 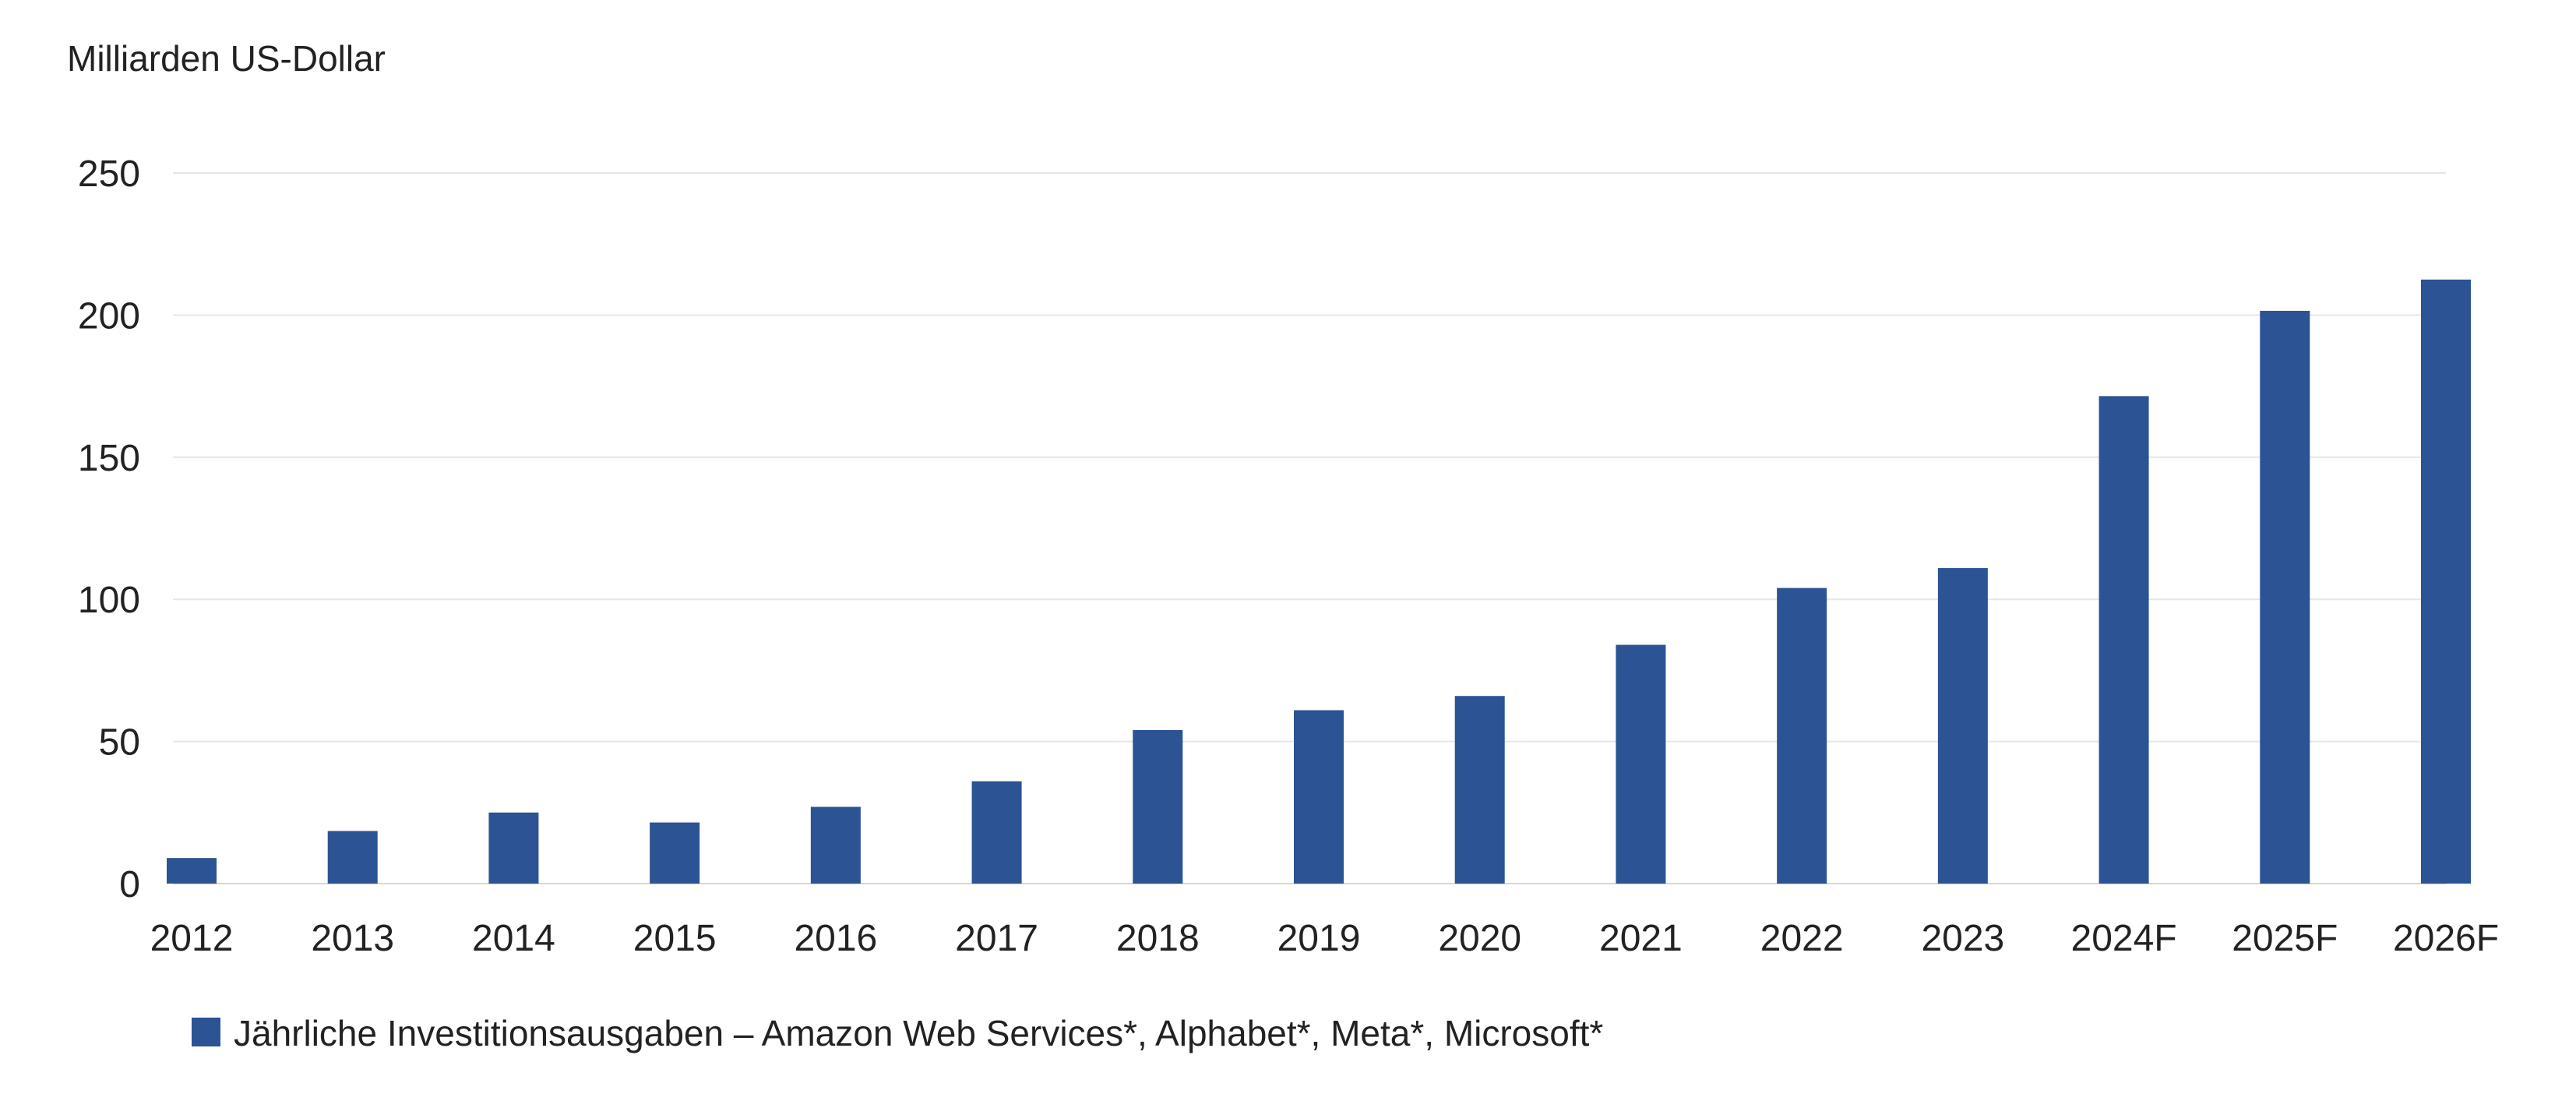 What do you see at coordinates (1158, 807) in the screenshot?
I see `bar-2018` at bounding box center [1158, 807].